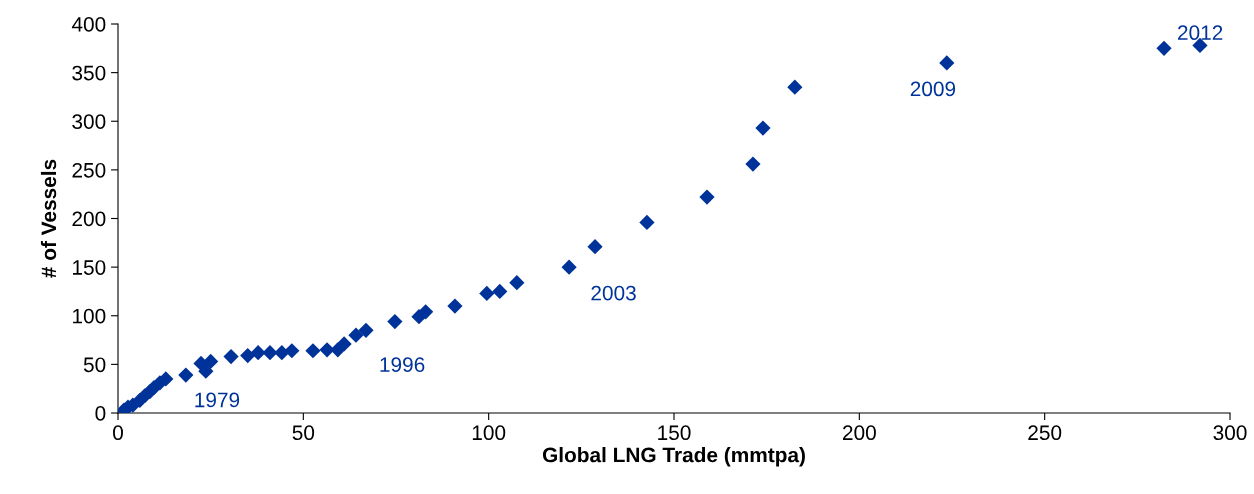 This screenshot has height=494, width=1254. What do you see at coordinates (1230, 433) in the screenshot?
I see `x-tick-label: 300` at bounding box center [1230, 433].